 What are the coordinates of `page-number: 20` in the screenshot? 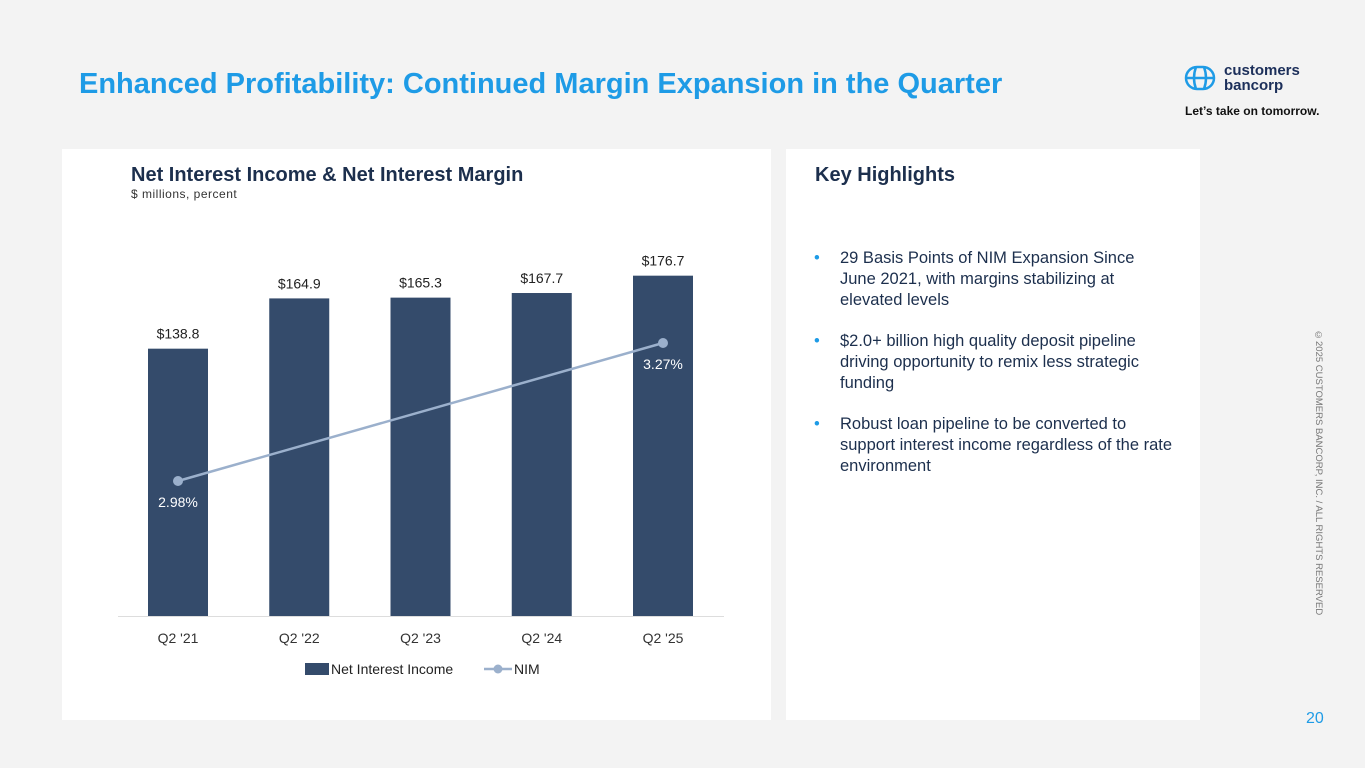 It's located at (1315, 718).